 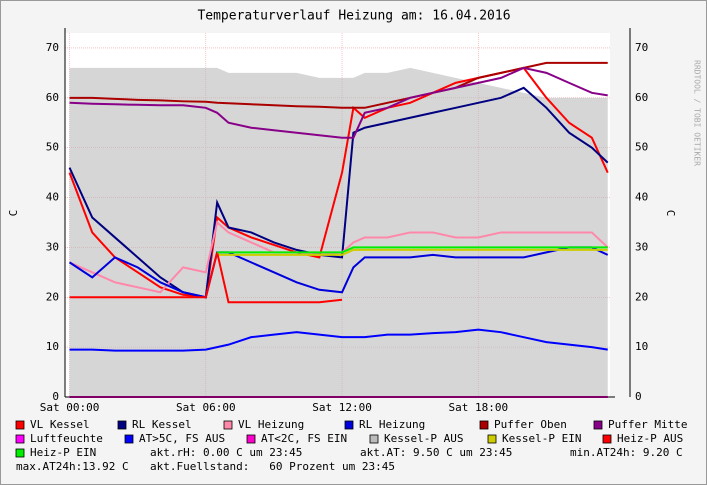 I want to click on y-tick-label: 0, so click(x=55, y=396).